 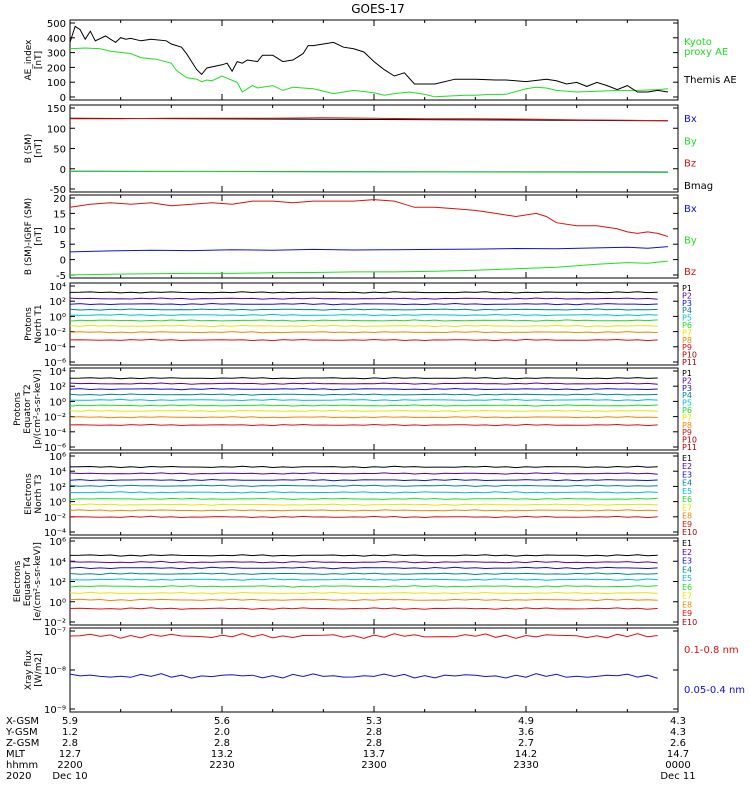 I want to click on series-group-bsm, so click(x=368, y=145).